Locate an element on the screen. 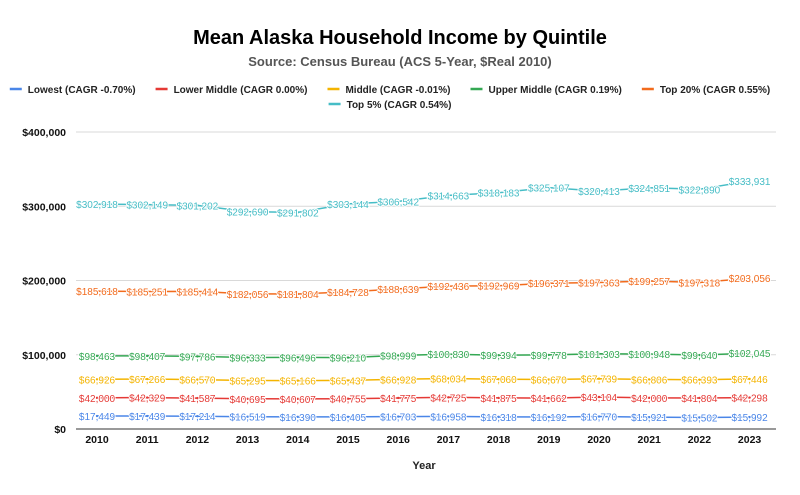  x-tick-label: 2020 is located at coordinates (599, 440).